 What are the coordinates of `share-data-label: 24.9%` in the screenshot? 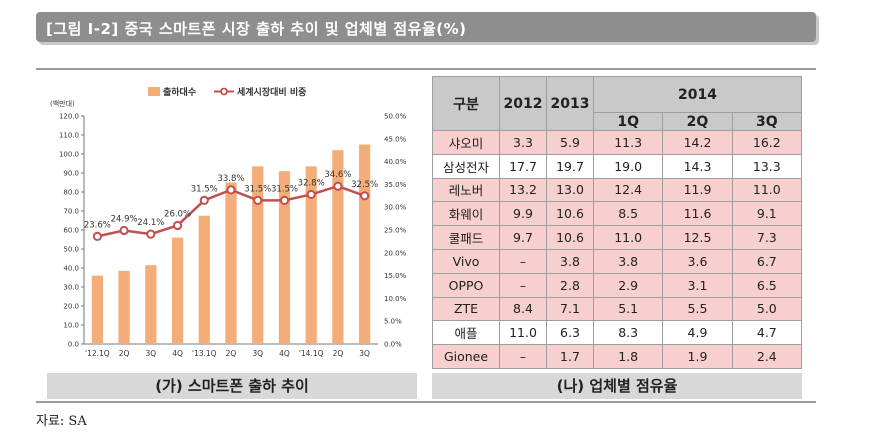 It's located at (124, 219).